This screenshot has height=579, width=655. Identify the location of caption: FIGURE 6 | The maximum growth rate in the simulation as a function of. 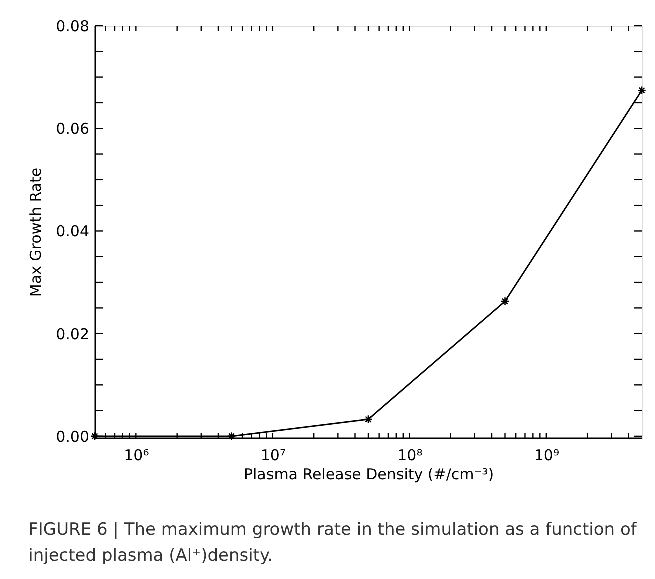
(333, 530).